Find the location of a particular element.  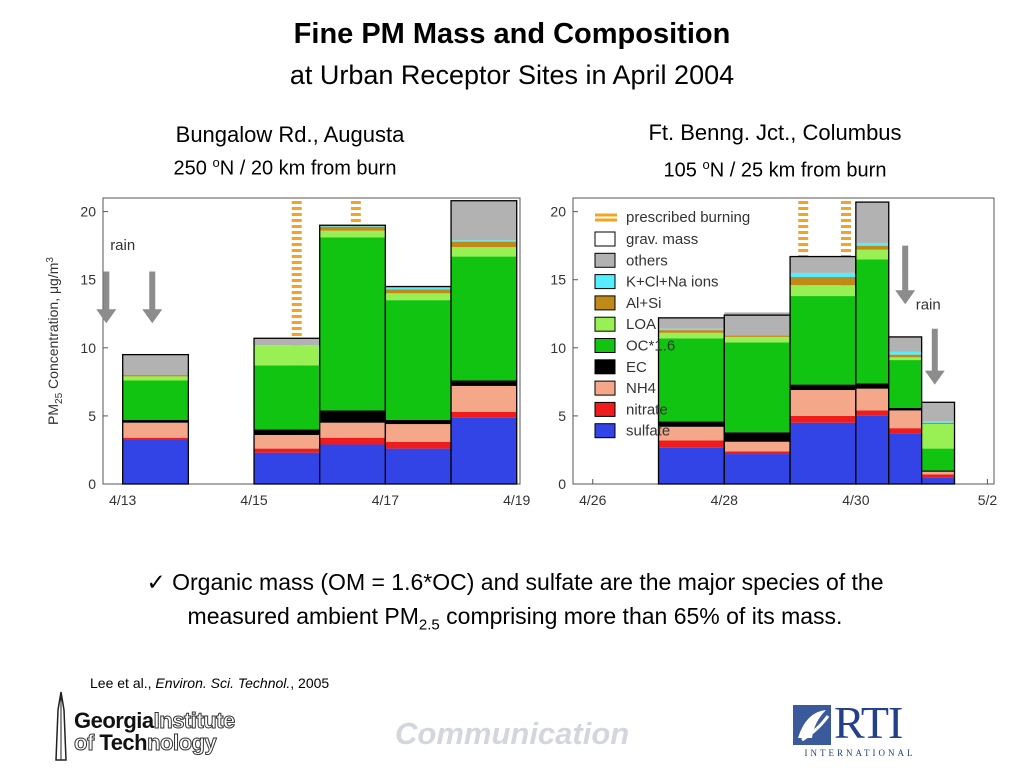

chart2-bar-5-EC is located at coordinates (938, 471).